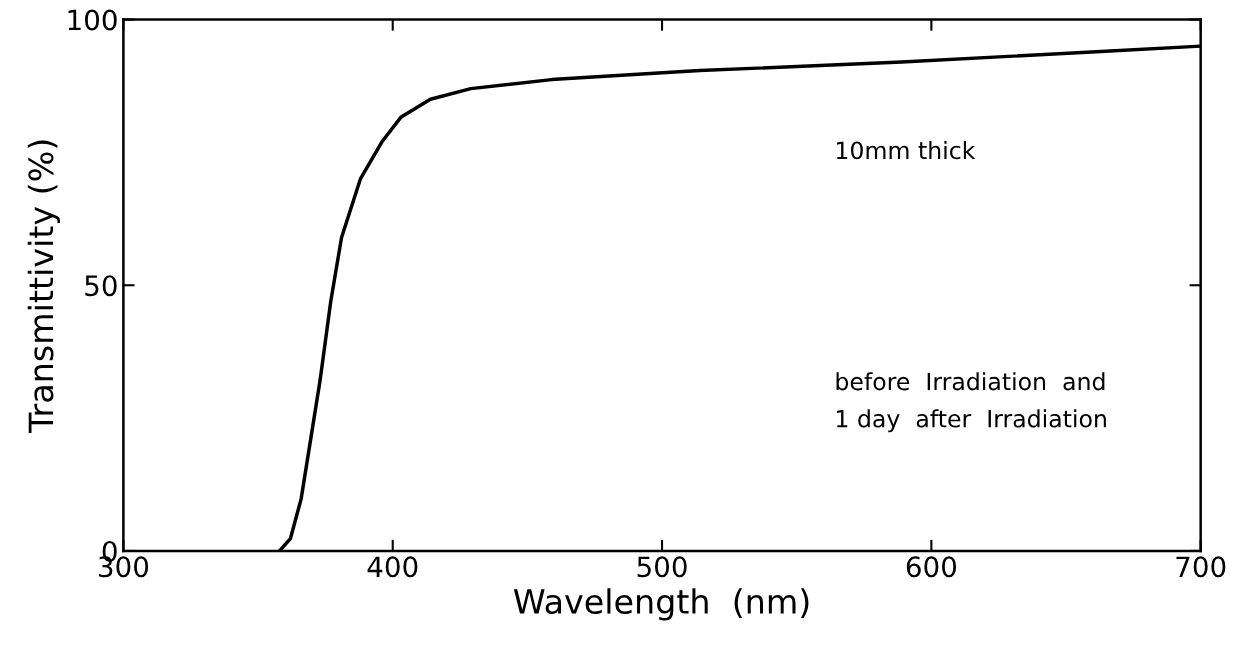 The width and height of the screenshot is (1234, 652). What do you see at coordinates (101, 286) in the screenshot?
I see `y-tick-label: 50` at bounding box center [101, 286].